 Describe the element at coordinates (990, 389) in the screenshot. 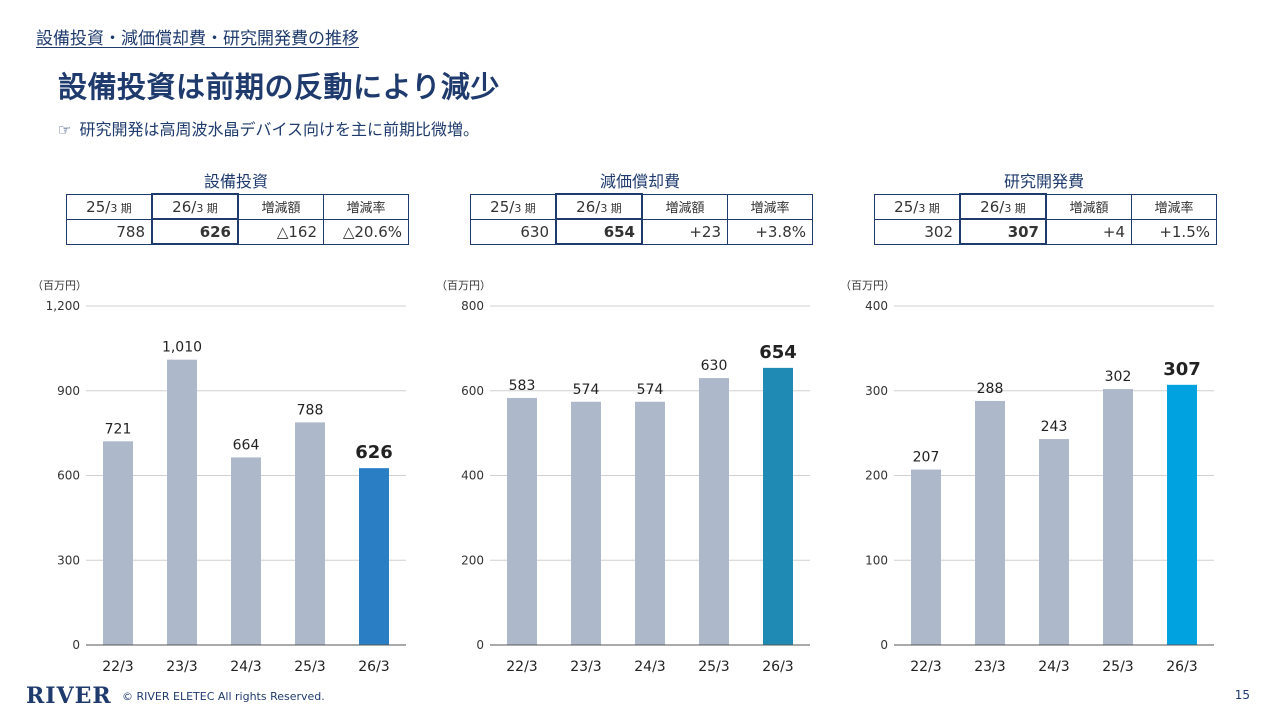

I see `data-label: 288` at that location.